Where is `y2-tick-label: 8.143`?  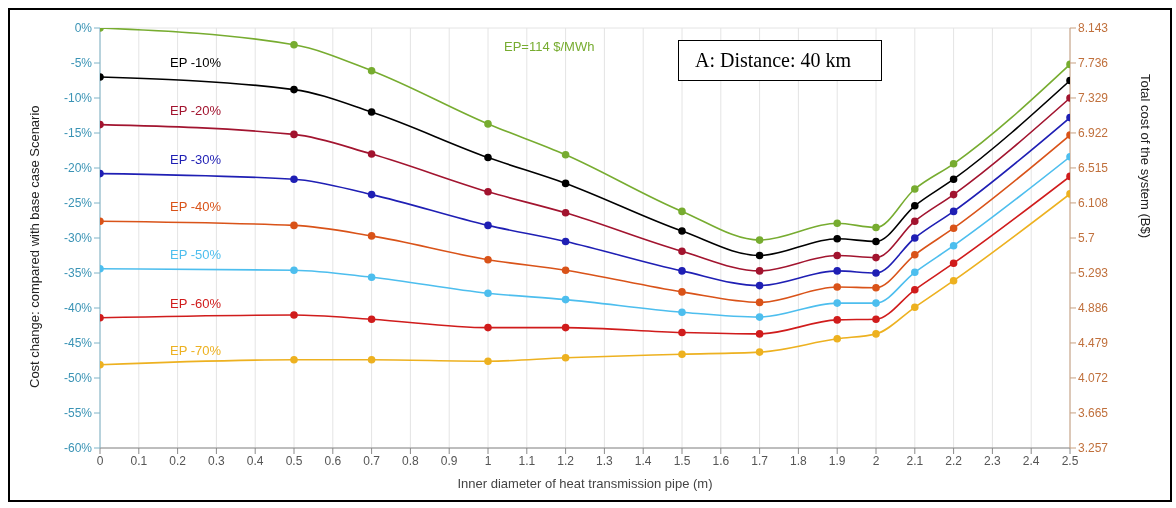 y2-tick-label: 8.143 is located at coordinates (1093, 28).